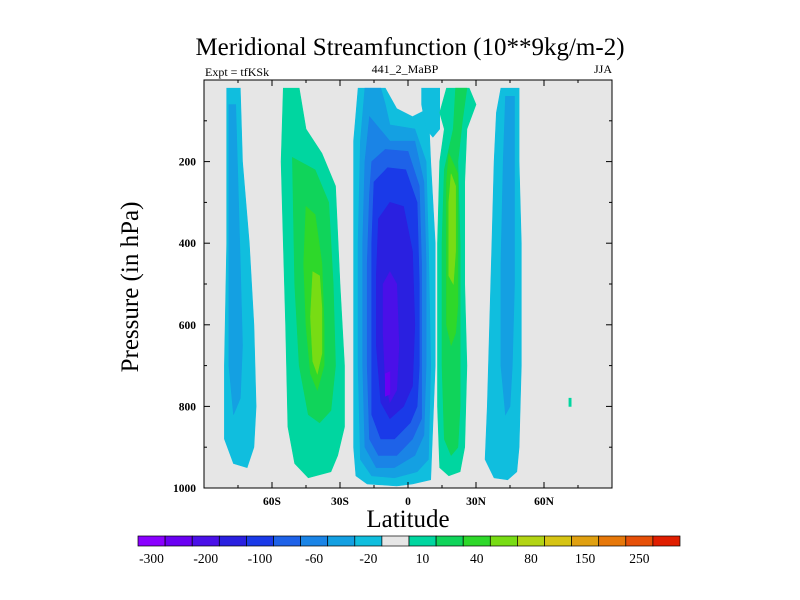 Image resolution: width=800 pixels, height=600 pixels. What do you see at coordinates (188, 163) in the screenshot?
I see `y-tick-label-0: 200` at bounding box center [188, 163].